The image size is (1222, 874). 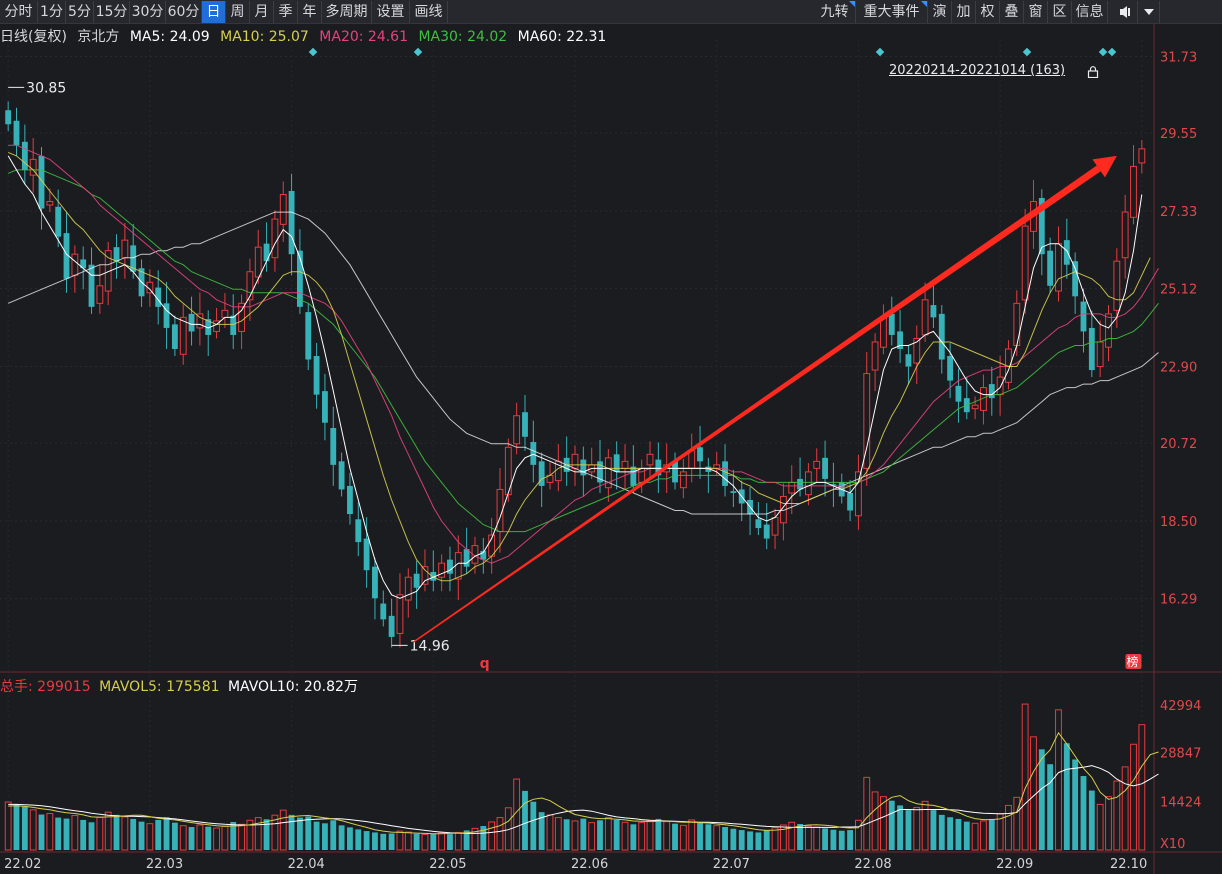 What do you see at coordinates (1178, 290) in the screenshot?
I see `price-tick-label: 25.12` at bounding box center [1178, 290].